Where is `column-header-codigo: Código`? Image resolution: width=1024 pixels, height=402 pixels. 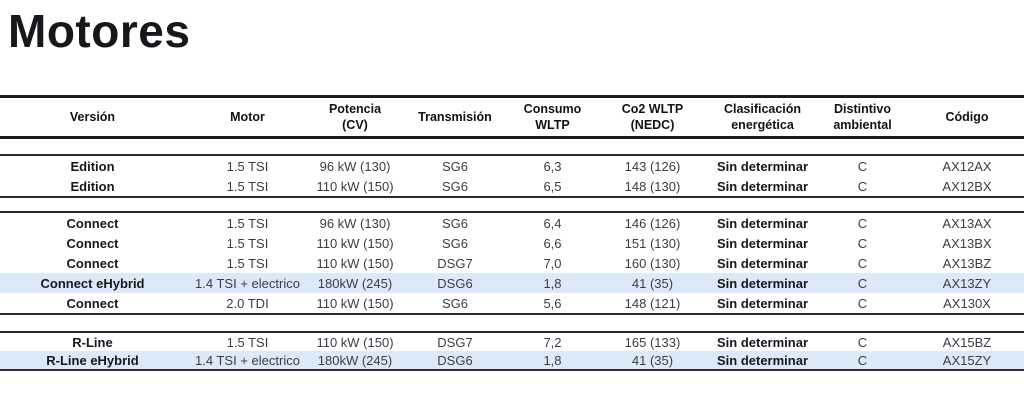
column-header-codigo: Código is located at coordinates (967, 116).